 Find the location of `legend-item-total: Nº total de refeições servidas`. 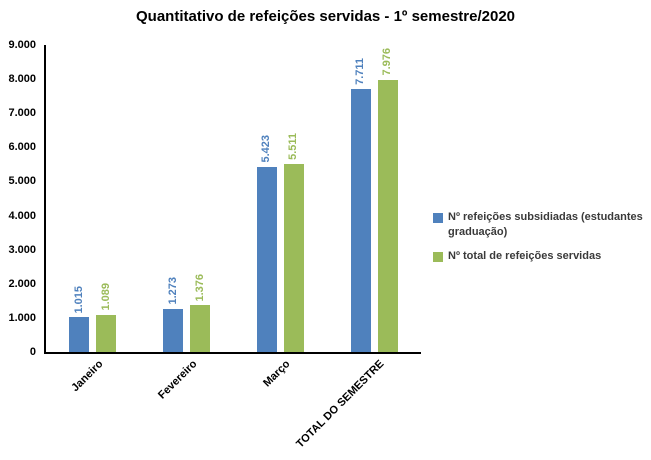

legend-item-total: Nº total de refeições servidas is located at coordinates (541, 256).